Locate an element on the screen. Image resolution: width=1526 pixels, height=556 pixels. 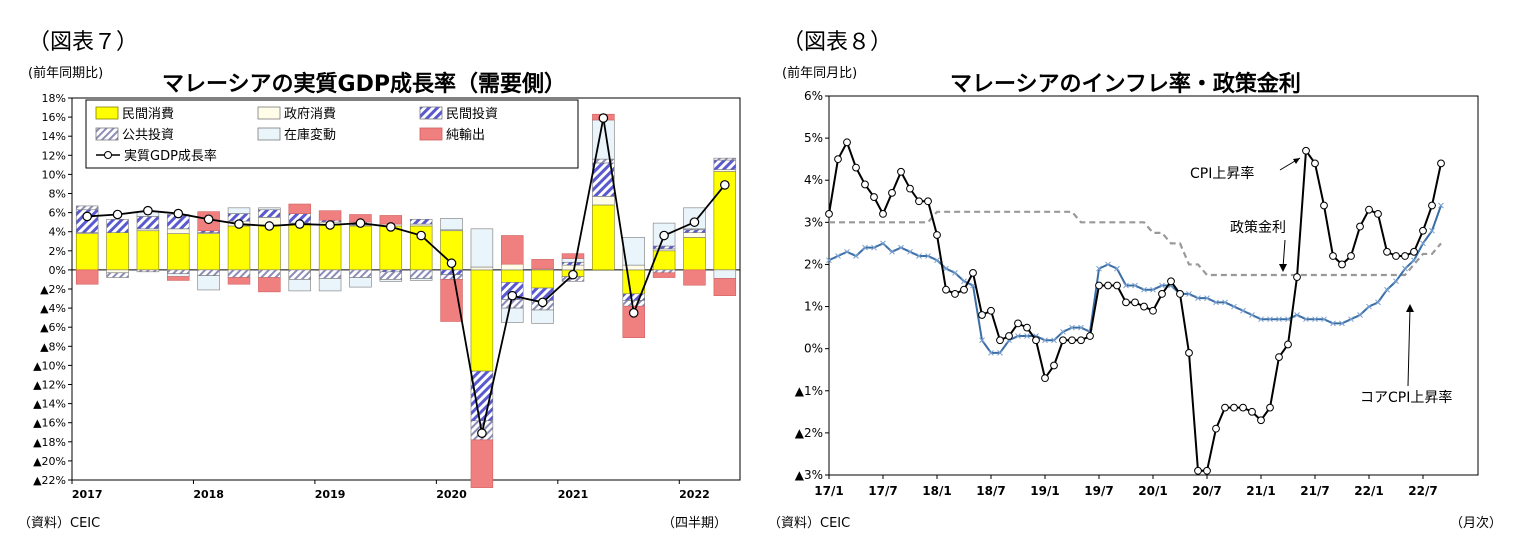
cpi-y-tick-label: 5% is located at coordinates (813, 138).